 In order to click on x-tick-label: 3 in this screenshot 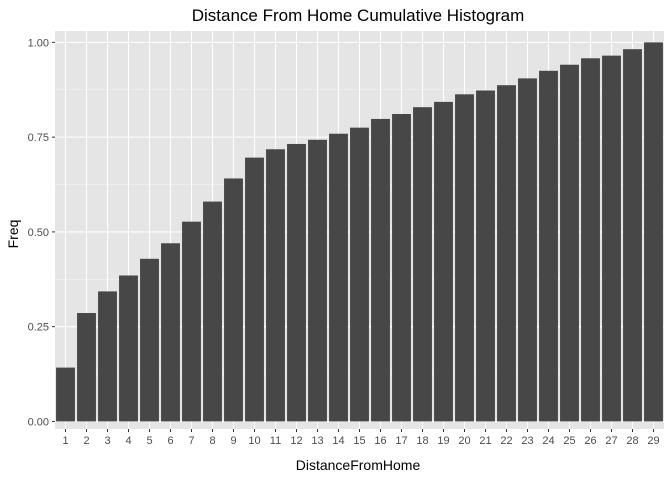, I will do `click(107, 441)`.